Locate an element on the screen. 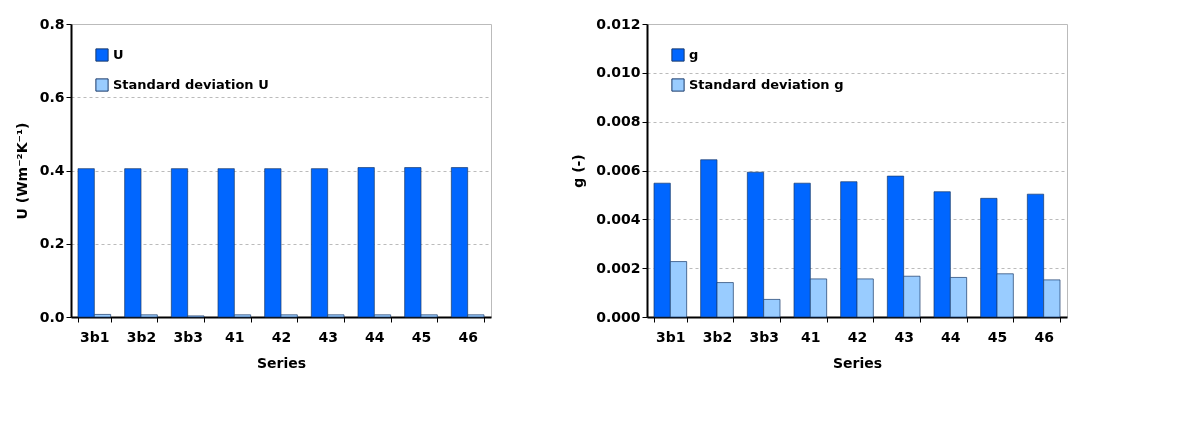  y-tick-label: 0.0 is located at coordinates (52, 316).